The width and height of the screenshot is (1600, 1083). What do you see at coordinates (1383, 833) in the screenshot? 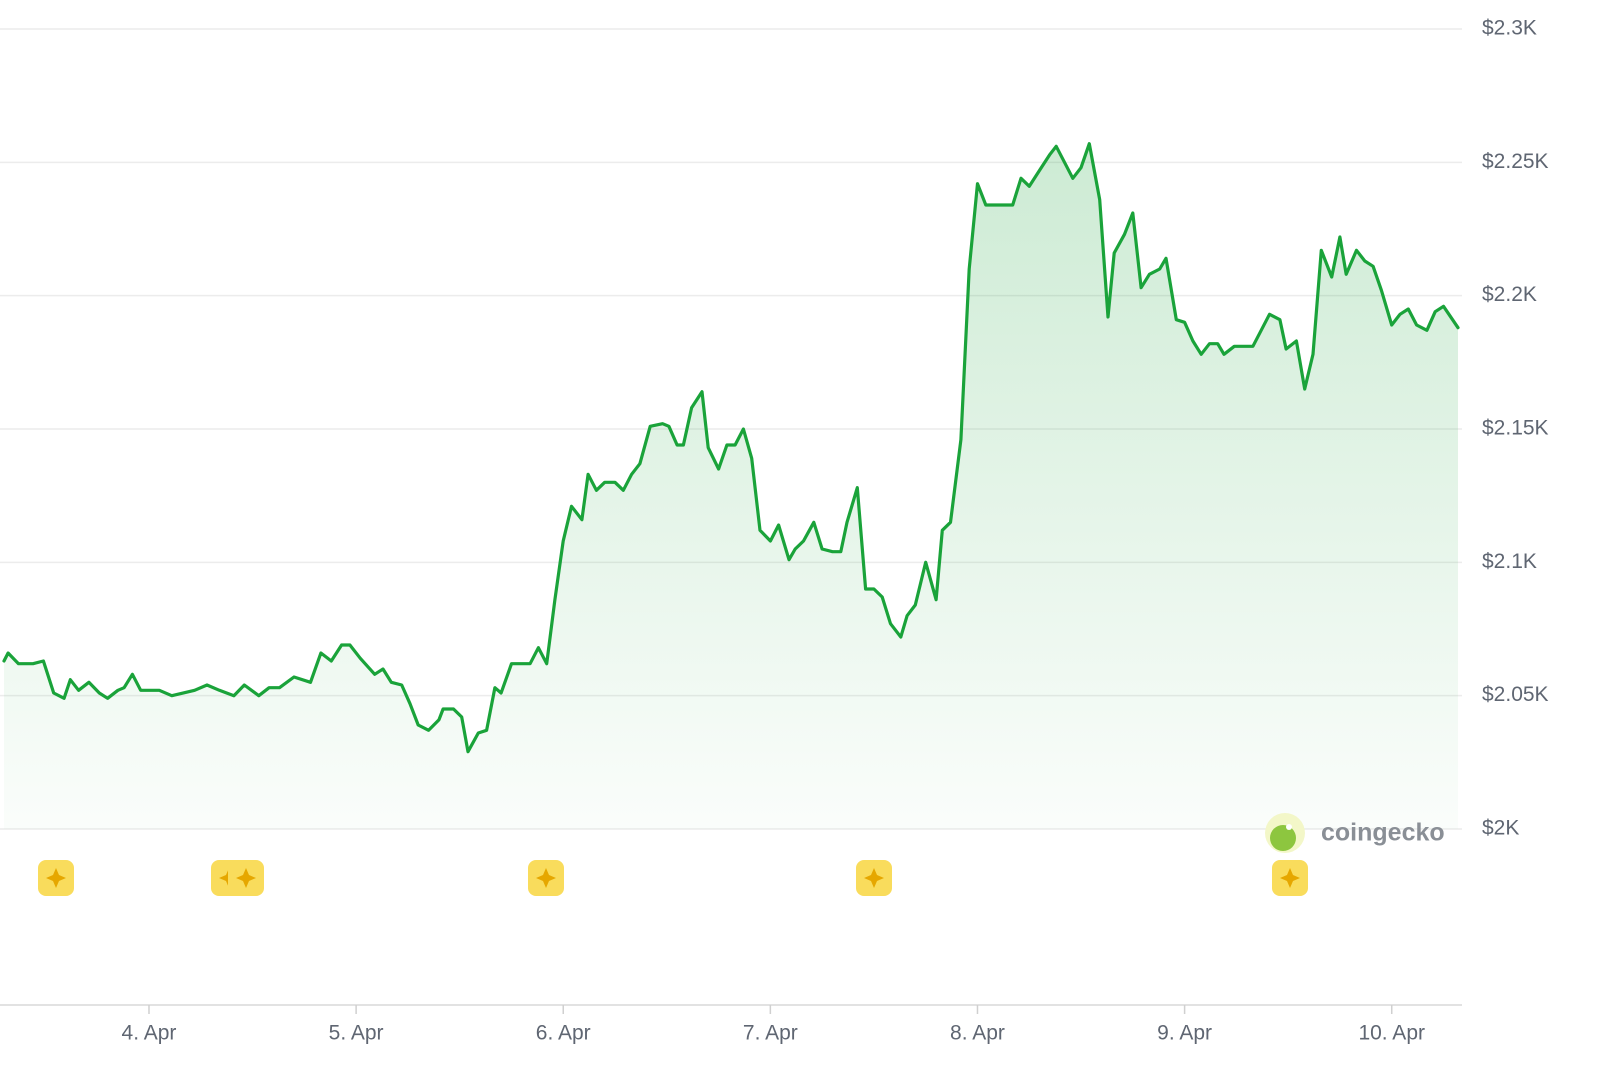
I see `watermark-text: coingecko` at bounding box center [1383, 833].